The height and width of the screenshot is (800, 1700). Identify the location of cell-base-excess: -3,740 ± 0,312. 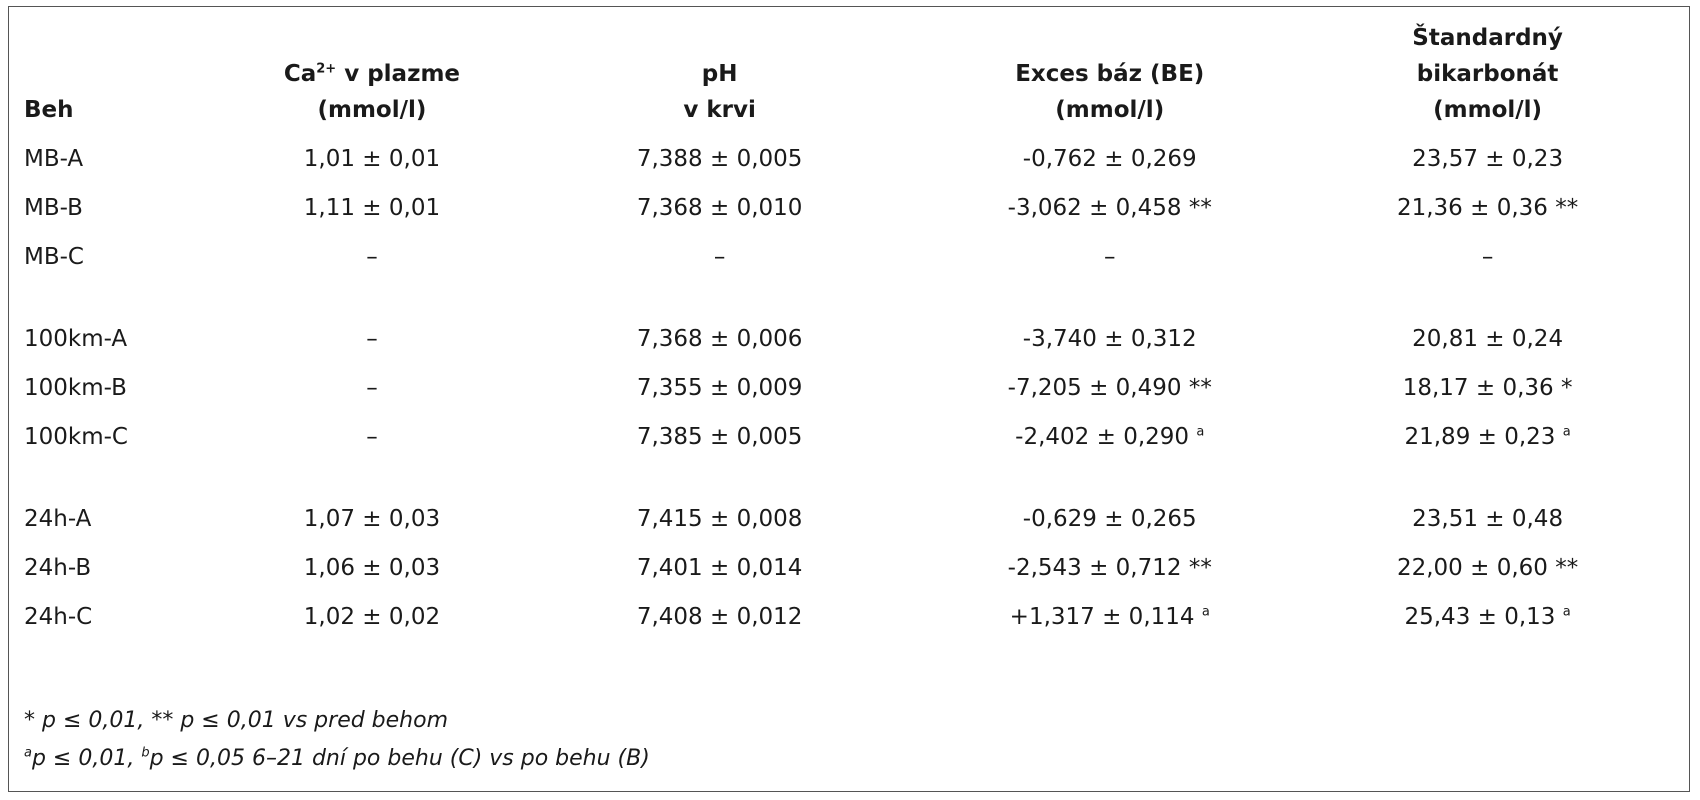
(1109, 338).